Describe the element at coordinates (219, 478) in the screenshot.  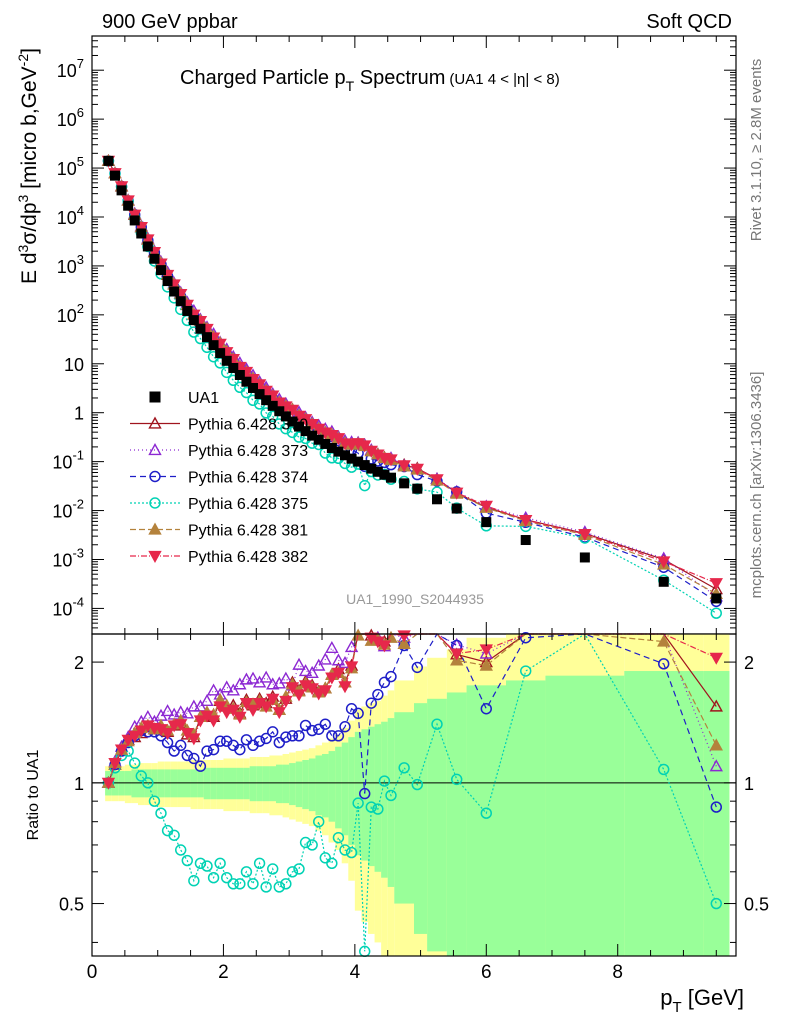
I see `legend-entry: Pythia 6.428 374` at that location.